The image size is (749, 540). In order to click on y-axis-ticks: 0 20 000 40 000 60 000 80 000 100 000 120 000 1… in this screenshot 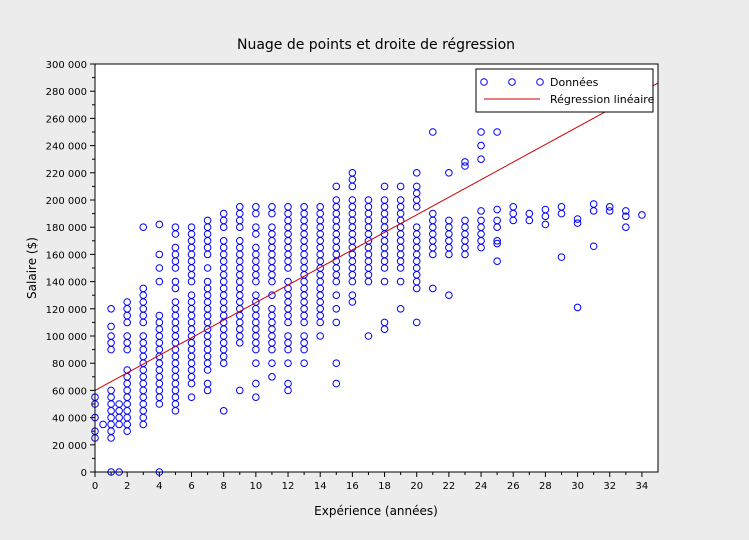, I will do `click(70, 269)`.